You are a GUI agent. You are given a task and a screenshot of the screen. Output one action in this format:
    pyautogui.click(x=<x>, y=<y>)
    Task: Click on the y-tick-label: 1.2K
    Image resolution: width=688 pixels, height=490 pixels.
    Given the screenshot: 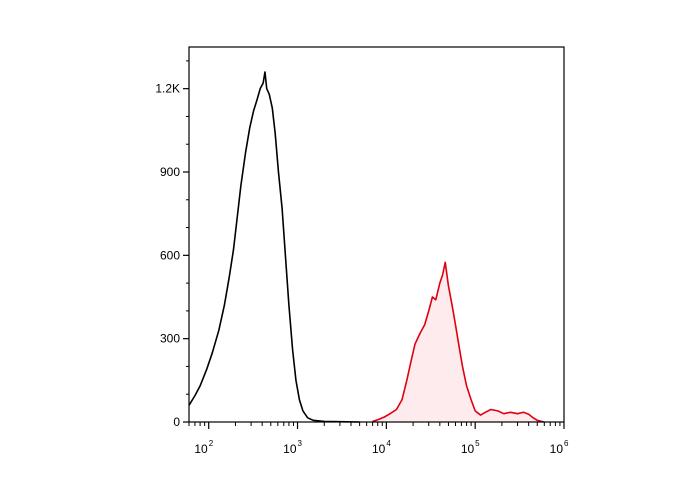 What is the action you would take?
    pyautogui.click(x=167, y=89)
    